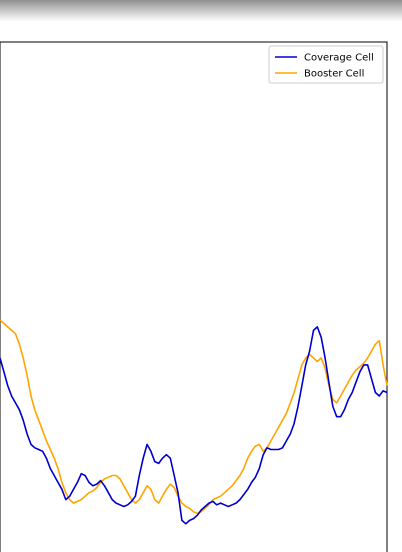 The height and width of the screenshot is (552, 402). Describe the element at coordinates (339, 58) in the screenshot. I see `legend-label-coverage-cell: Coverage Cell` at that location.